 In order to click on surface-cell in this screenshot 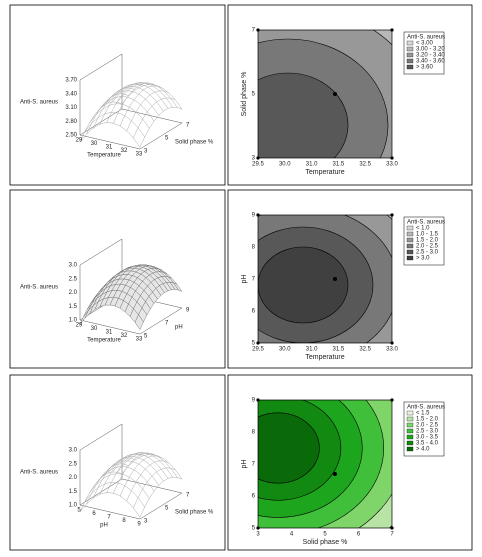, I will do `click(177, 287)`.